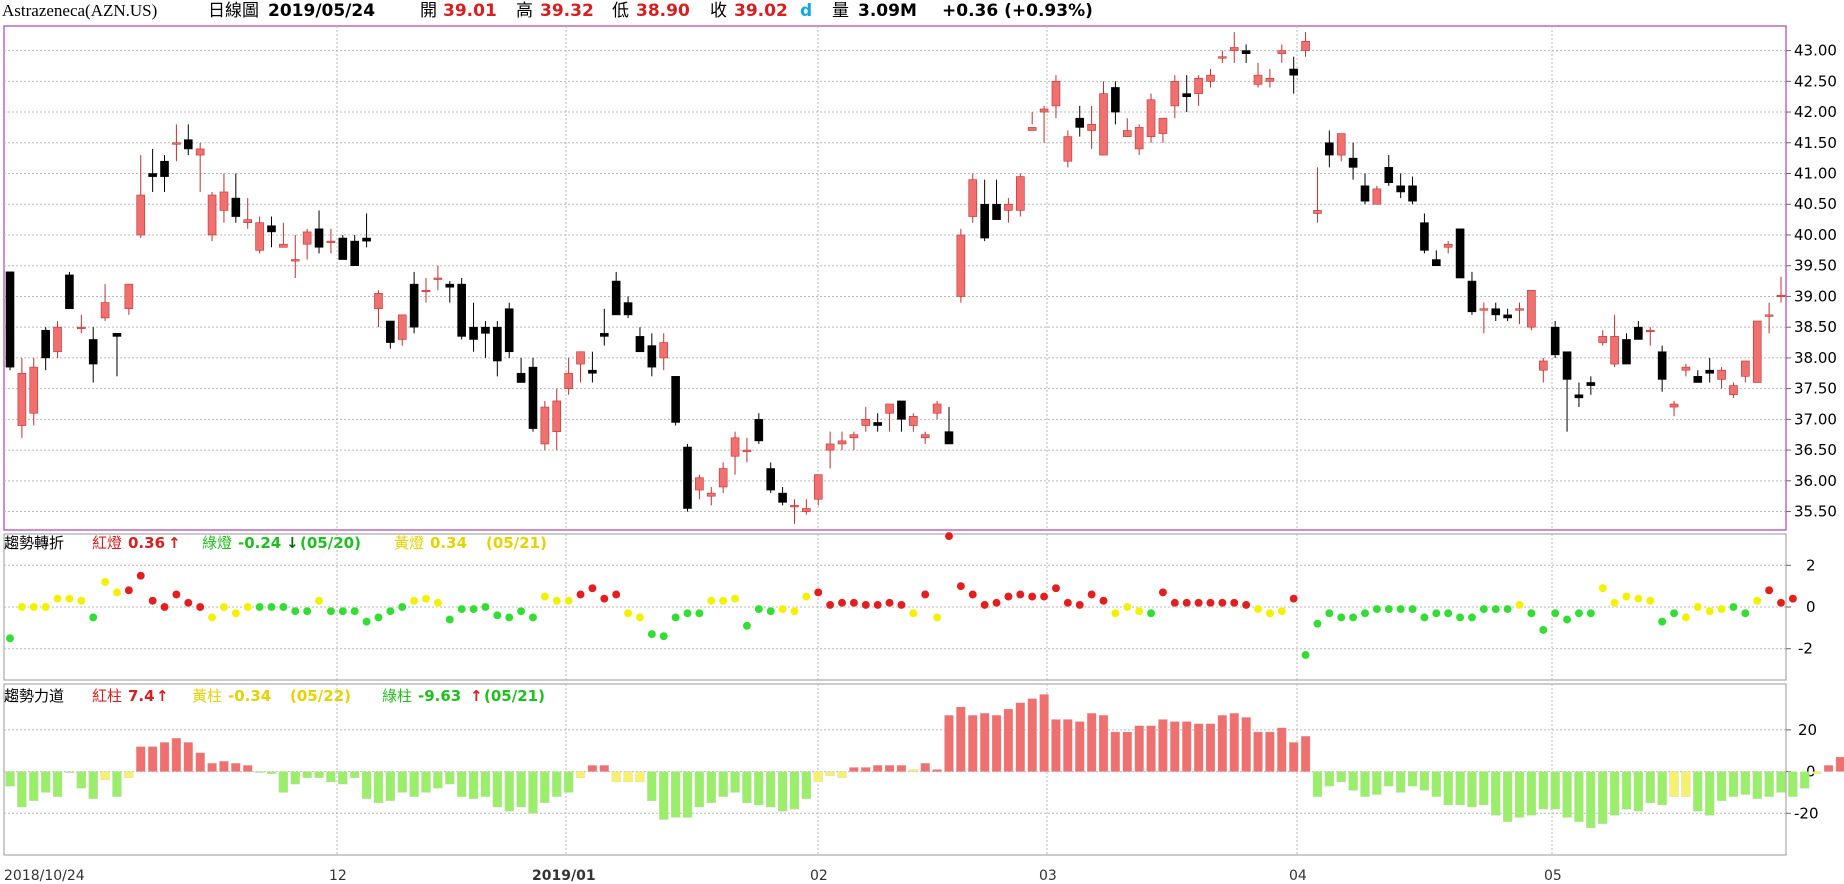  Describe the element at coordinates (1815, 143) in the screenshot. I see `y-tick-label: 41.50` at that location.